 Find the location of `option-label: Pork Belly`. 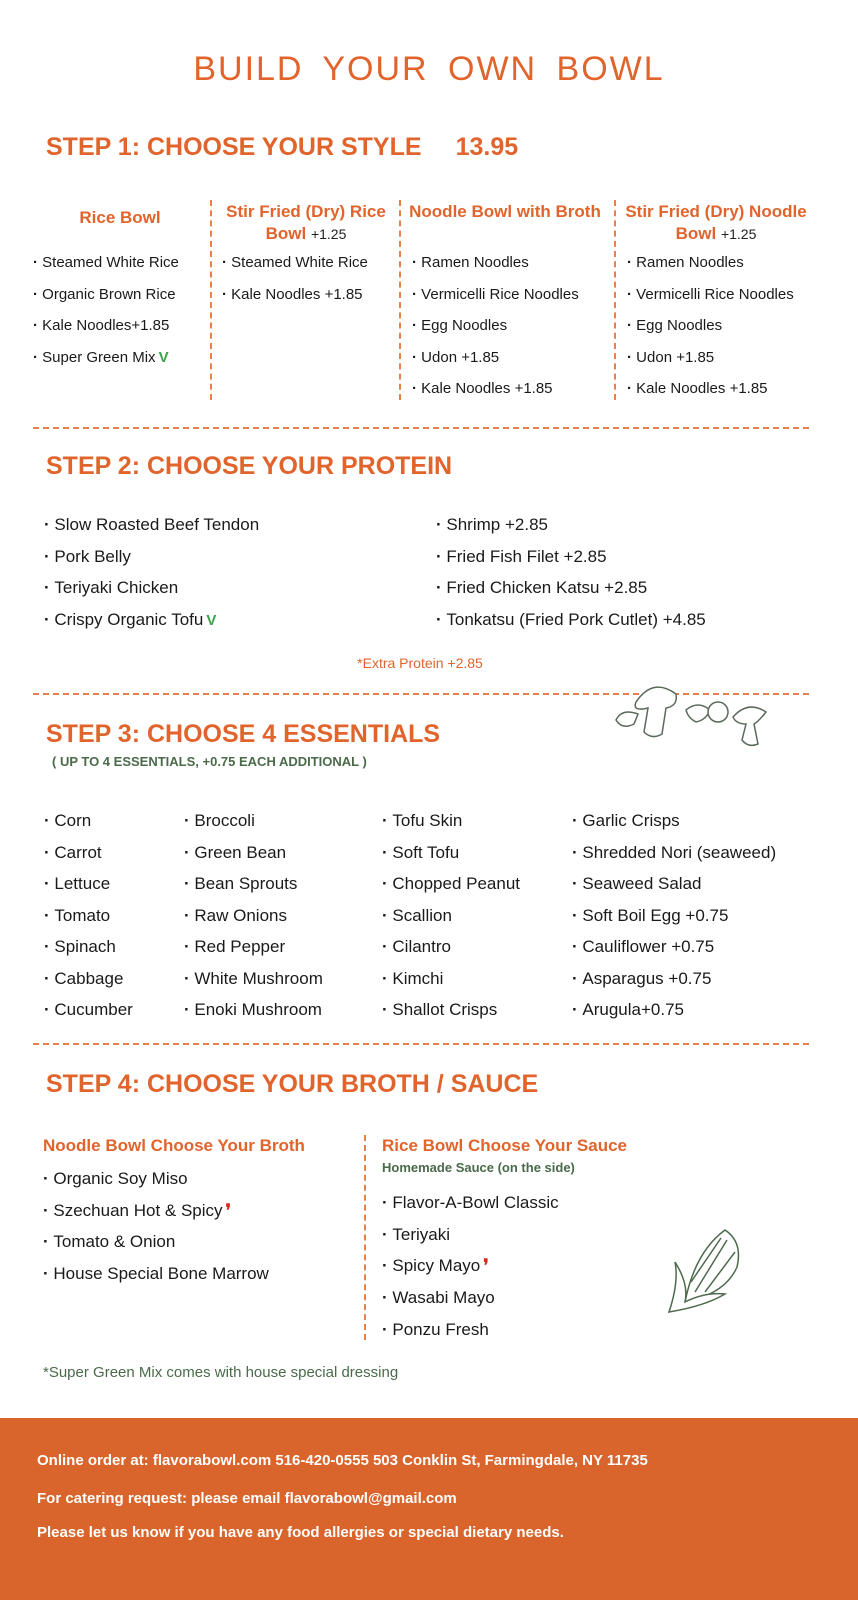

option-label: Pork Belly is located at coordinates (92, 556).